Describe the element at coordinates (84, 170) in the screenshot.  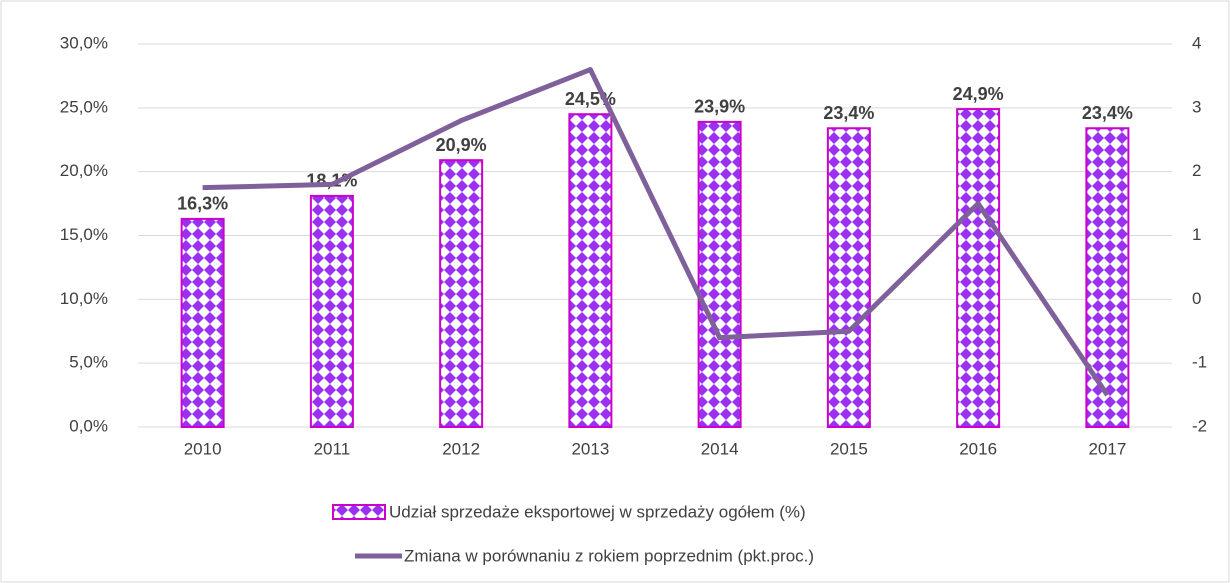
I see `y-tick-label: 20,0%` at that location.